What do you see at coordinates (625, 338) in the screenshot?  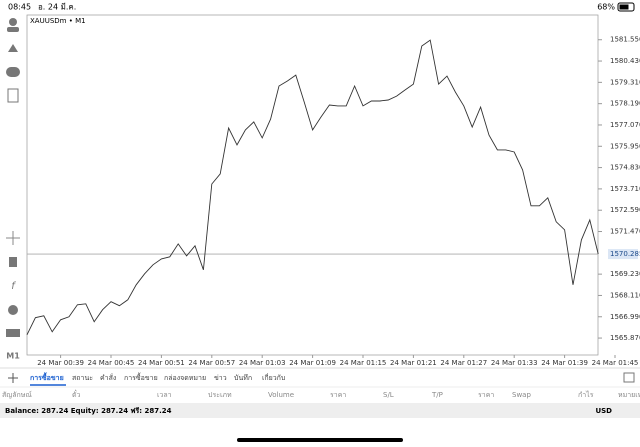 I see `y-tick-label: 1565.870` at bounding box center [625, 338].